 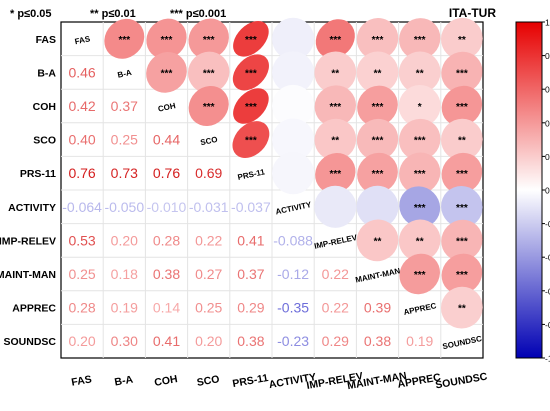 I want to click on correlation-value: 0.44, so click(x=166, y=140).